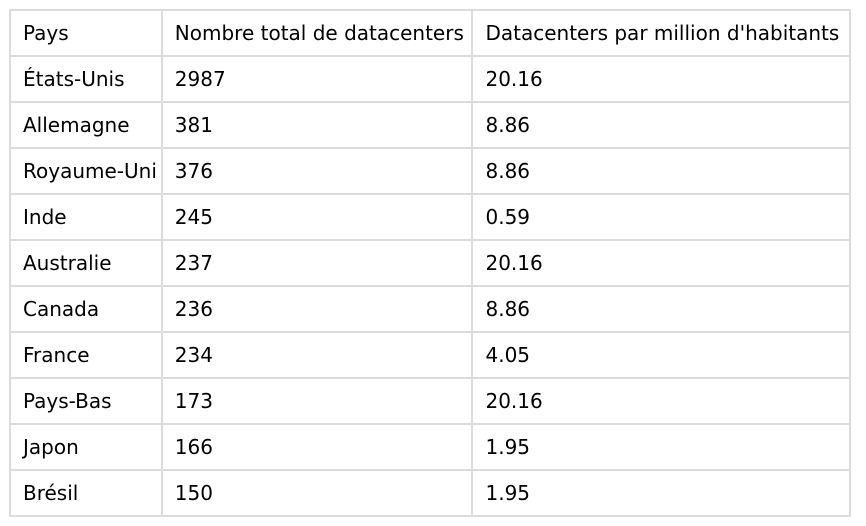 This screenshot has height=526, width=866. I want to click on column-header-total: Nombre total de datacenters, so click(317, 33).